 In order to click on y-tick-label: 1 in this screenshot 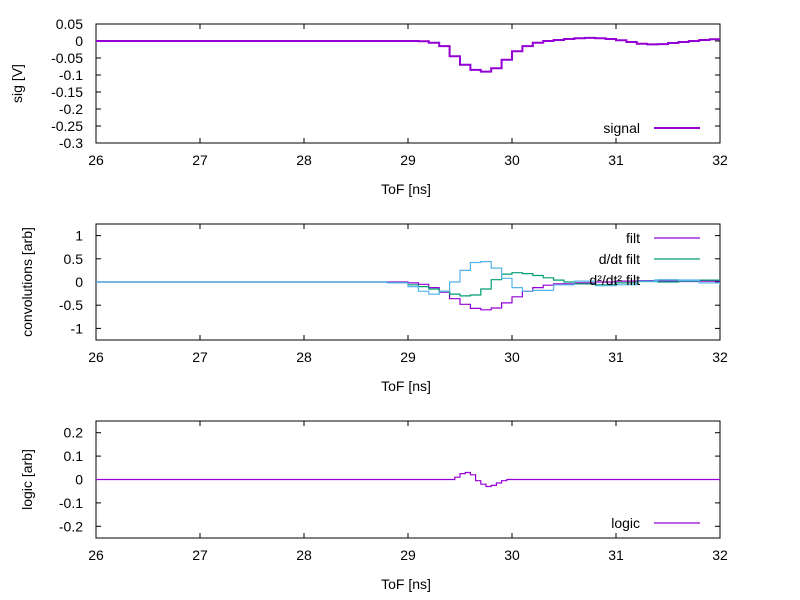, I will do `click(79, 236)`.